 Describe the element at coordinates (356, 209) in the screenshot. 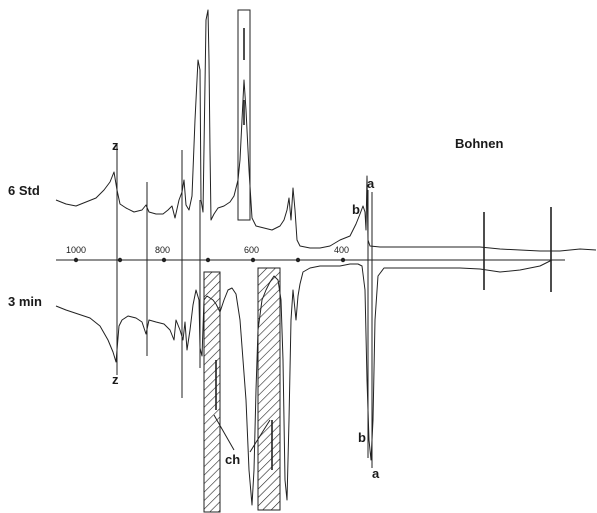

I see `label-b-top: b` at that location.